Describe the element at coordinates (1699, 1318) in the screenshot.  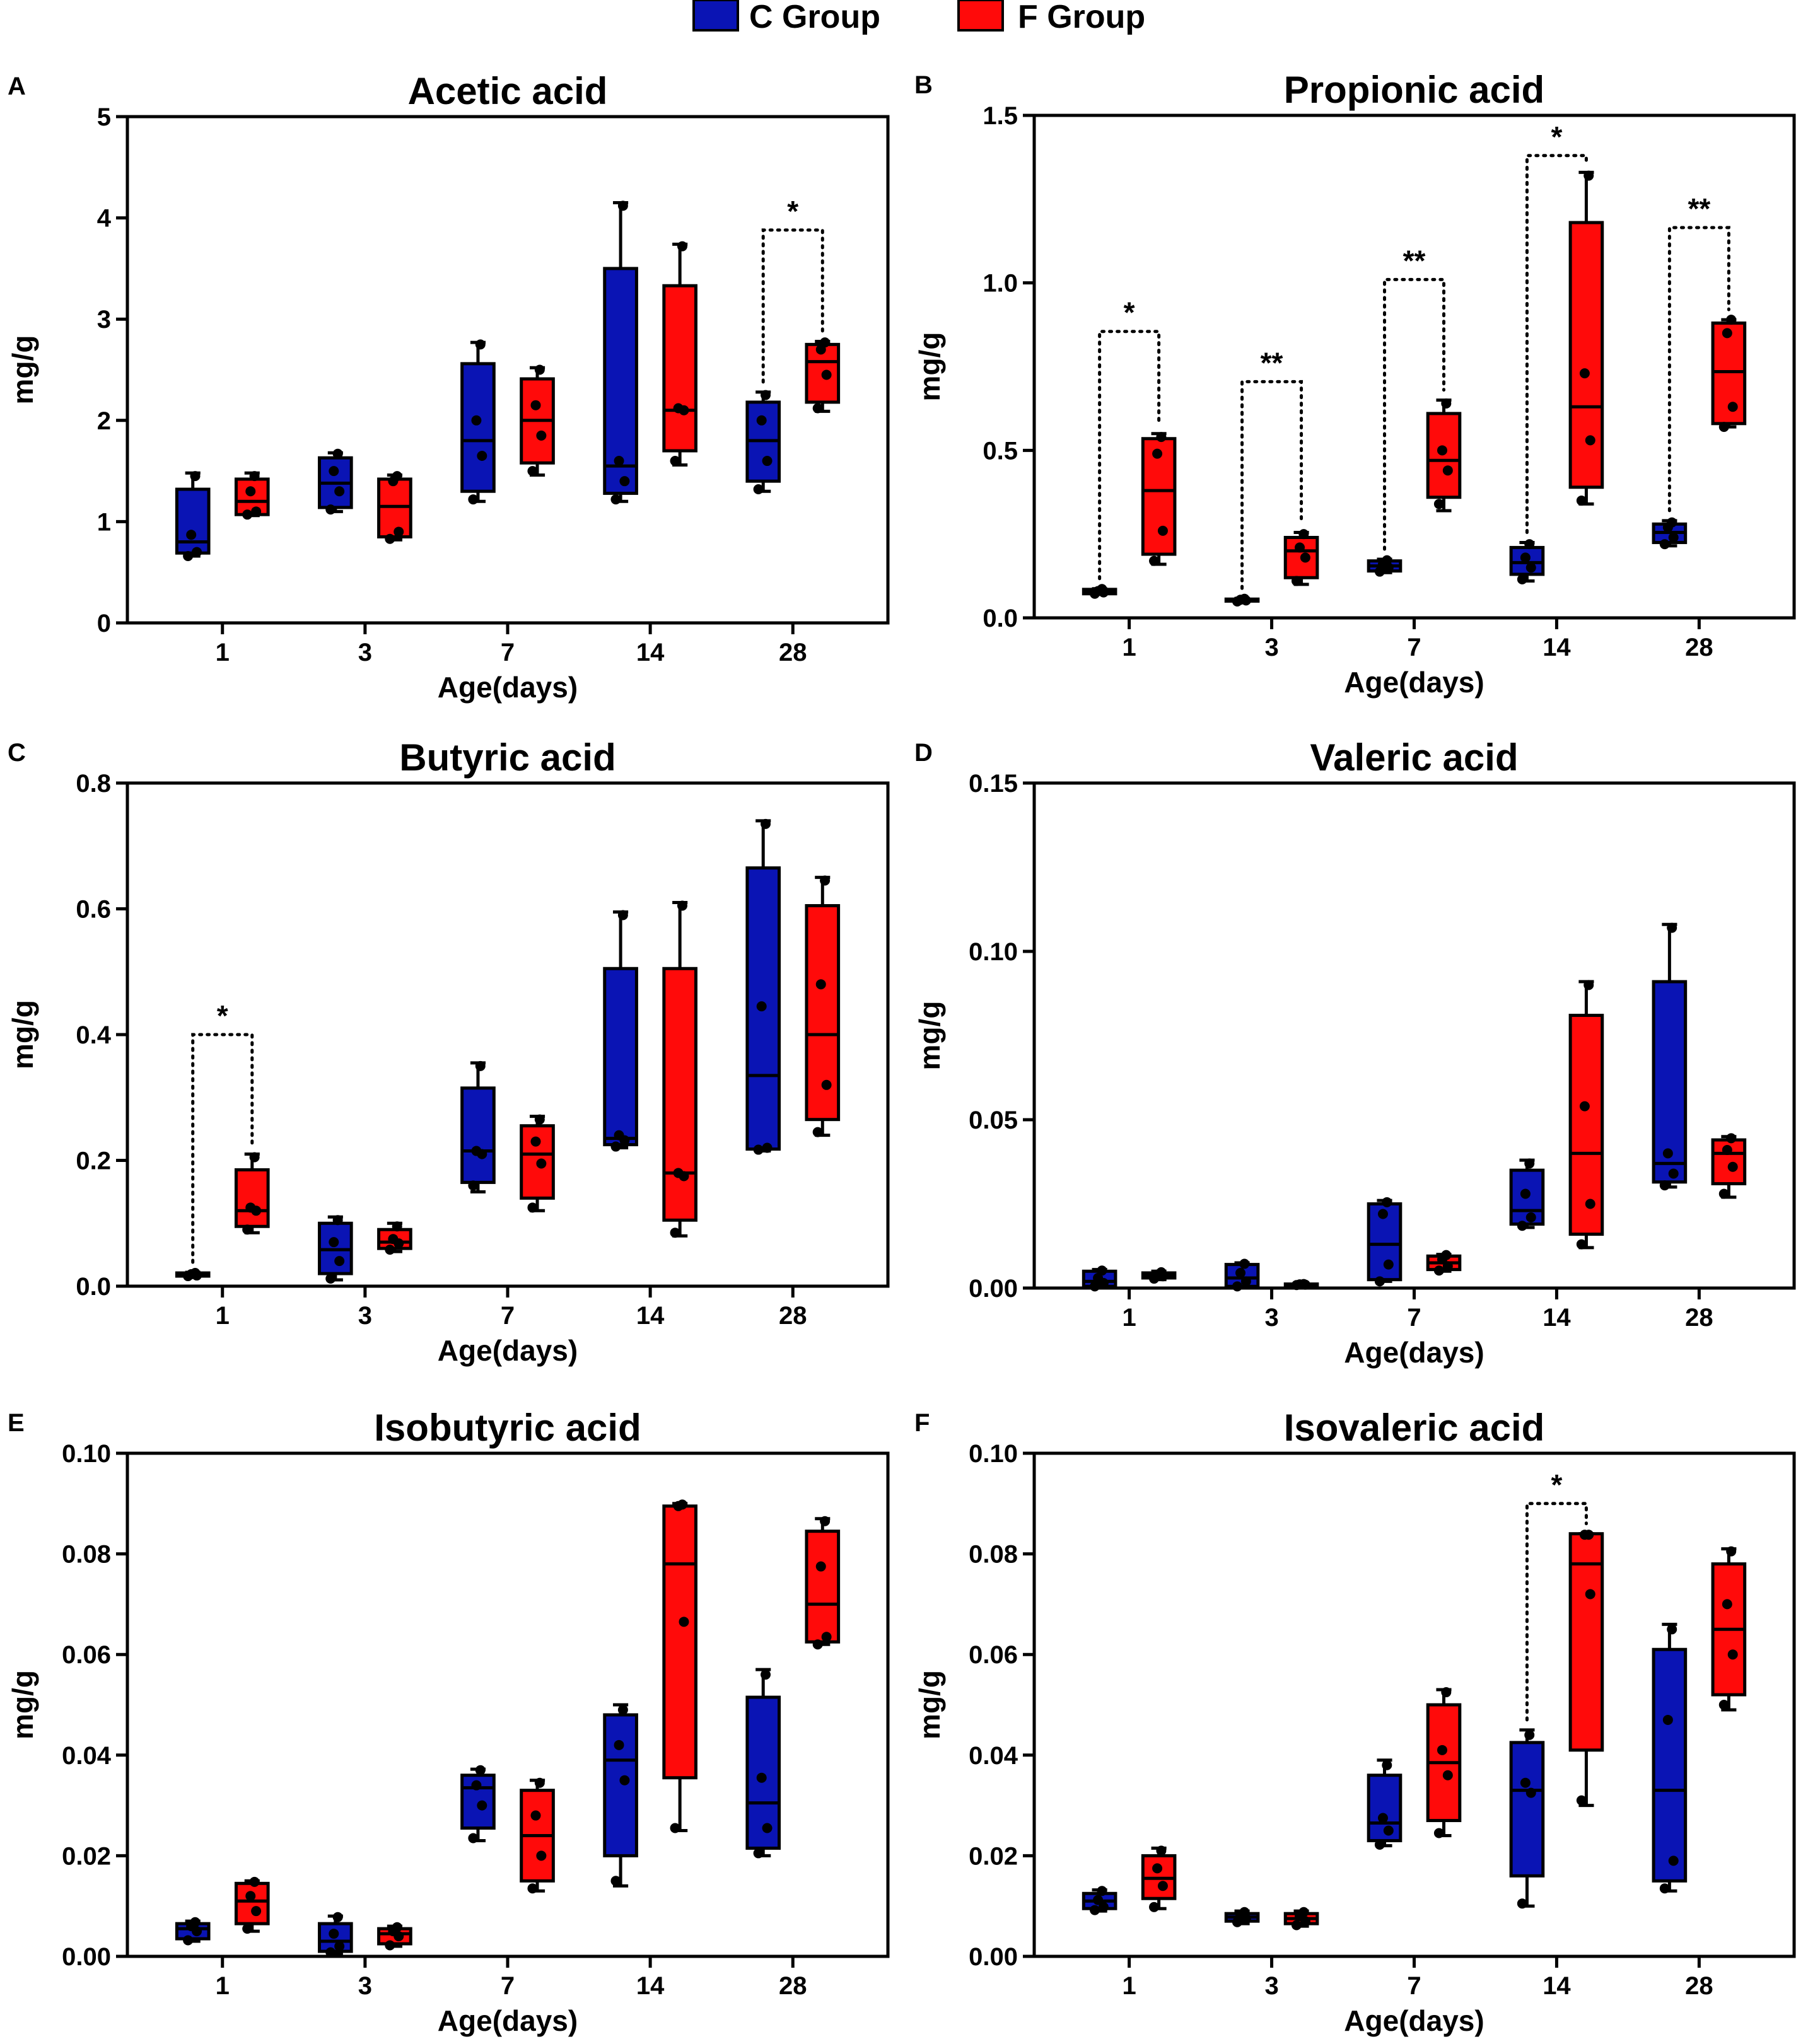
I see `x-tick-label: 28` at that location.